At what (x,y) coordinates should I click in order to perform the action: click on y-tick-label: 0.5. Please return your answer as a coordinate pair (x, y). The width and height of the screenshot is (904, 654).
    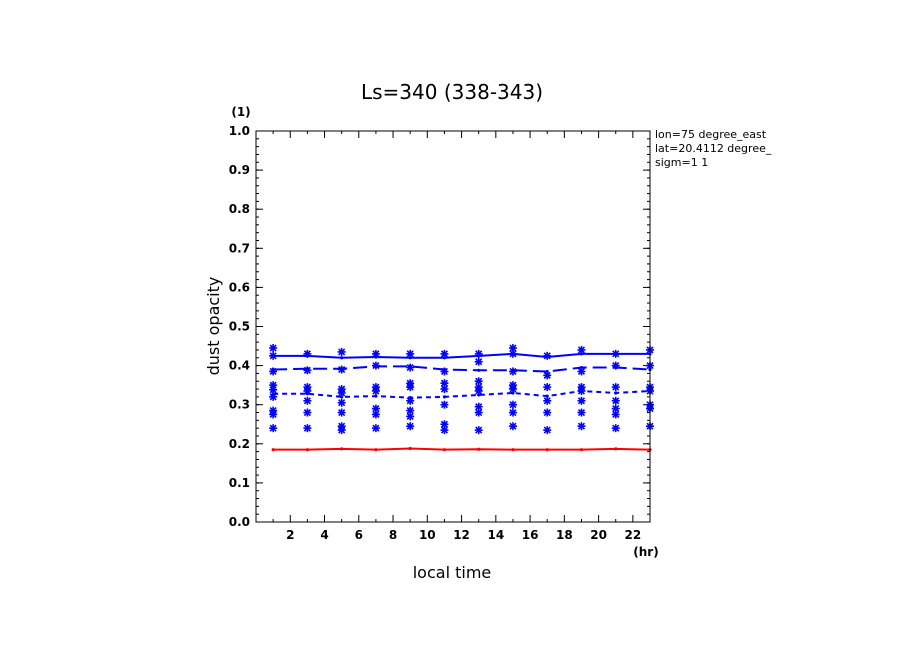
    Looking at the image, I should click on (239, 327).